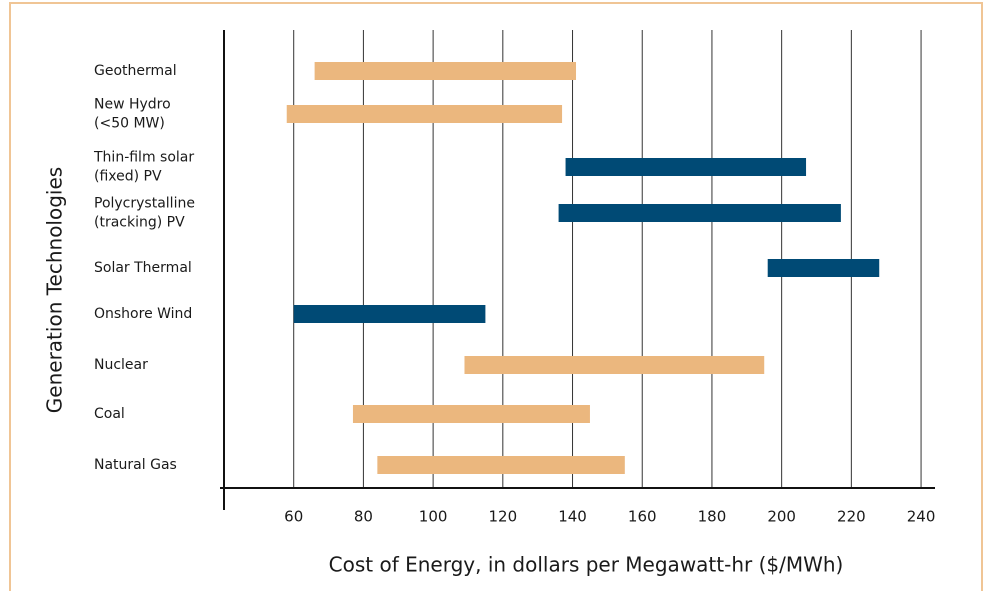 Image resolution: width=986 pixels, height=591 pixels. What do you see at coordinates (781, 517) in the screenshot?
I see `x-tick-label: 200` at bounding box center [781, 517].